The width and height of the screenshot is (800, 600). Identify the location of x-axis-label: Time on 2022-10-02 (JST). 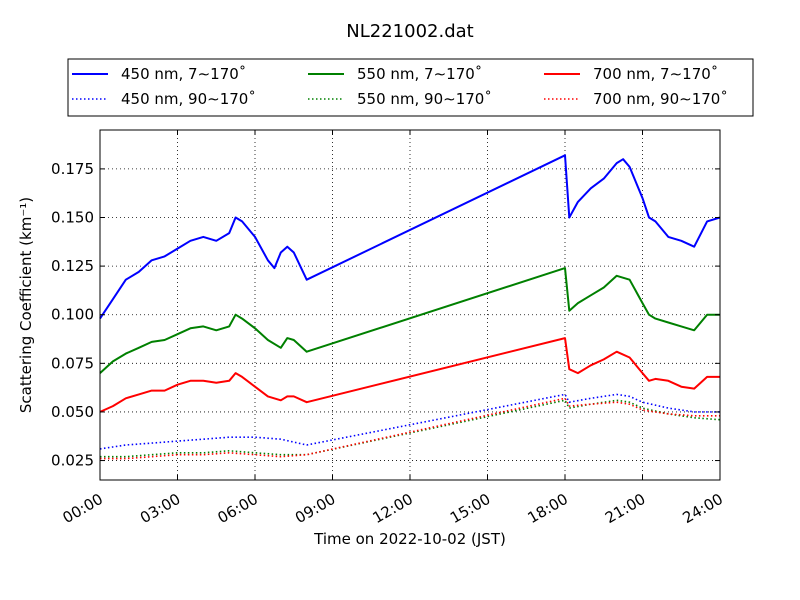
(409, 539).